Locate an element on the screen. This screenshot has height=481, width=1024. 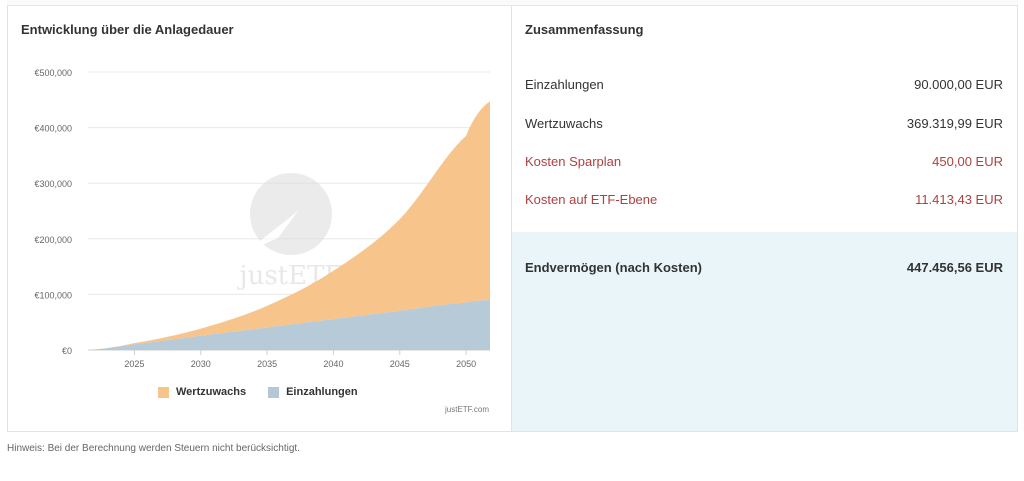
watermark-arrow is located at coordinates (272, 231).